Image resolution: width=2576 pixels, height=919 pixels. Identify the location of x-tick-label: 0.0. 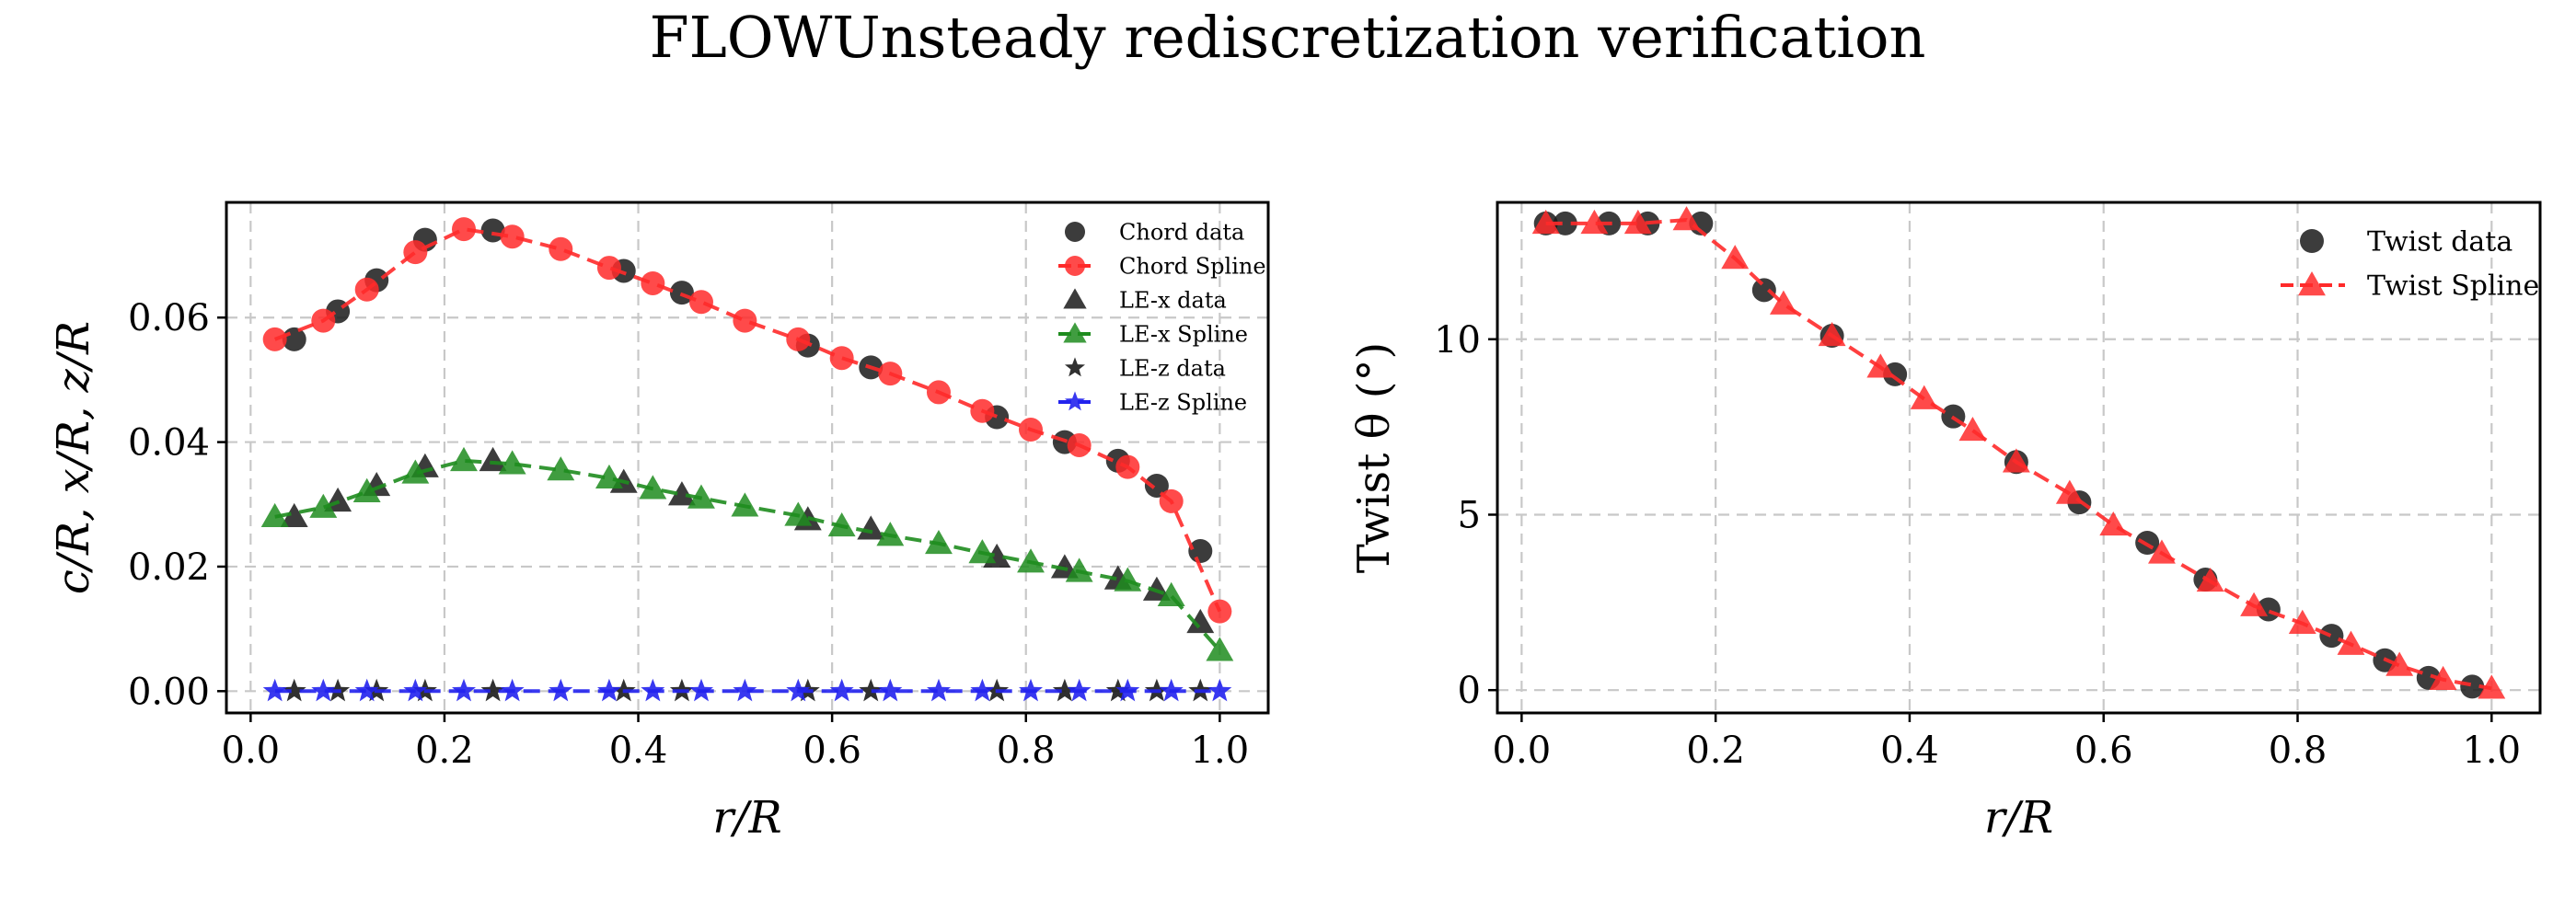
(251, 750).